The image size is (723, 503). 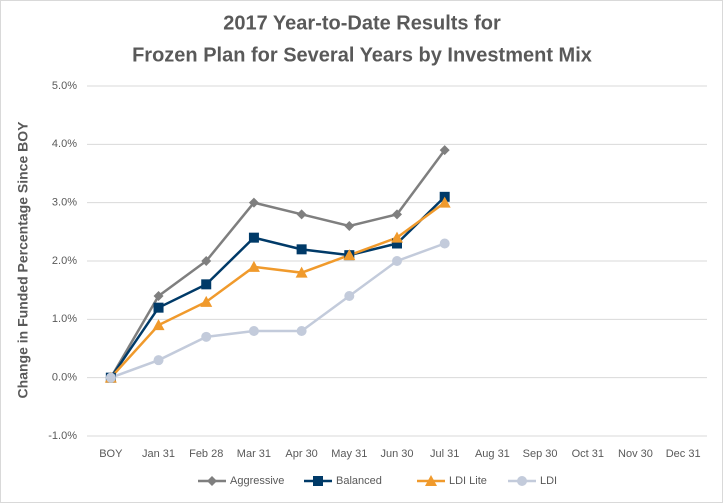 What do you see at coordinates (468, 481) in the screenshot?
I see `legend-label: LDI Lite` at bounding box center [468, 481].